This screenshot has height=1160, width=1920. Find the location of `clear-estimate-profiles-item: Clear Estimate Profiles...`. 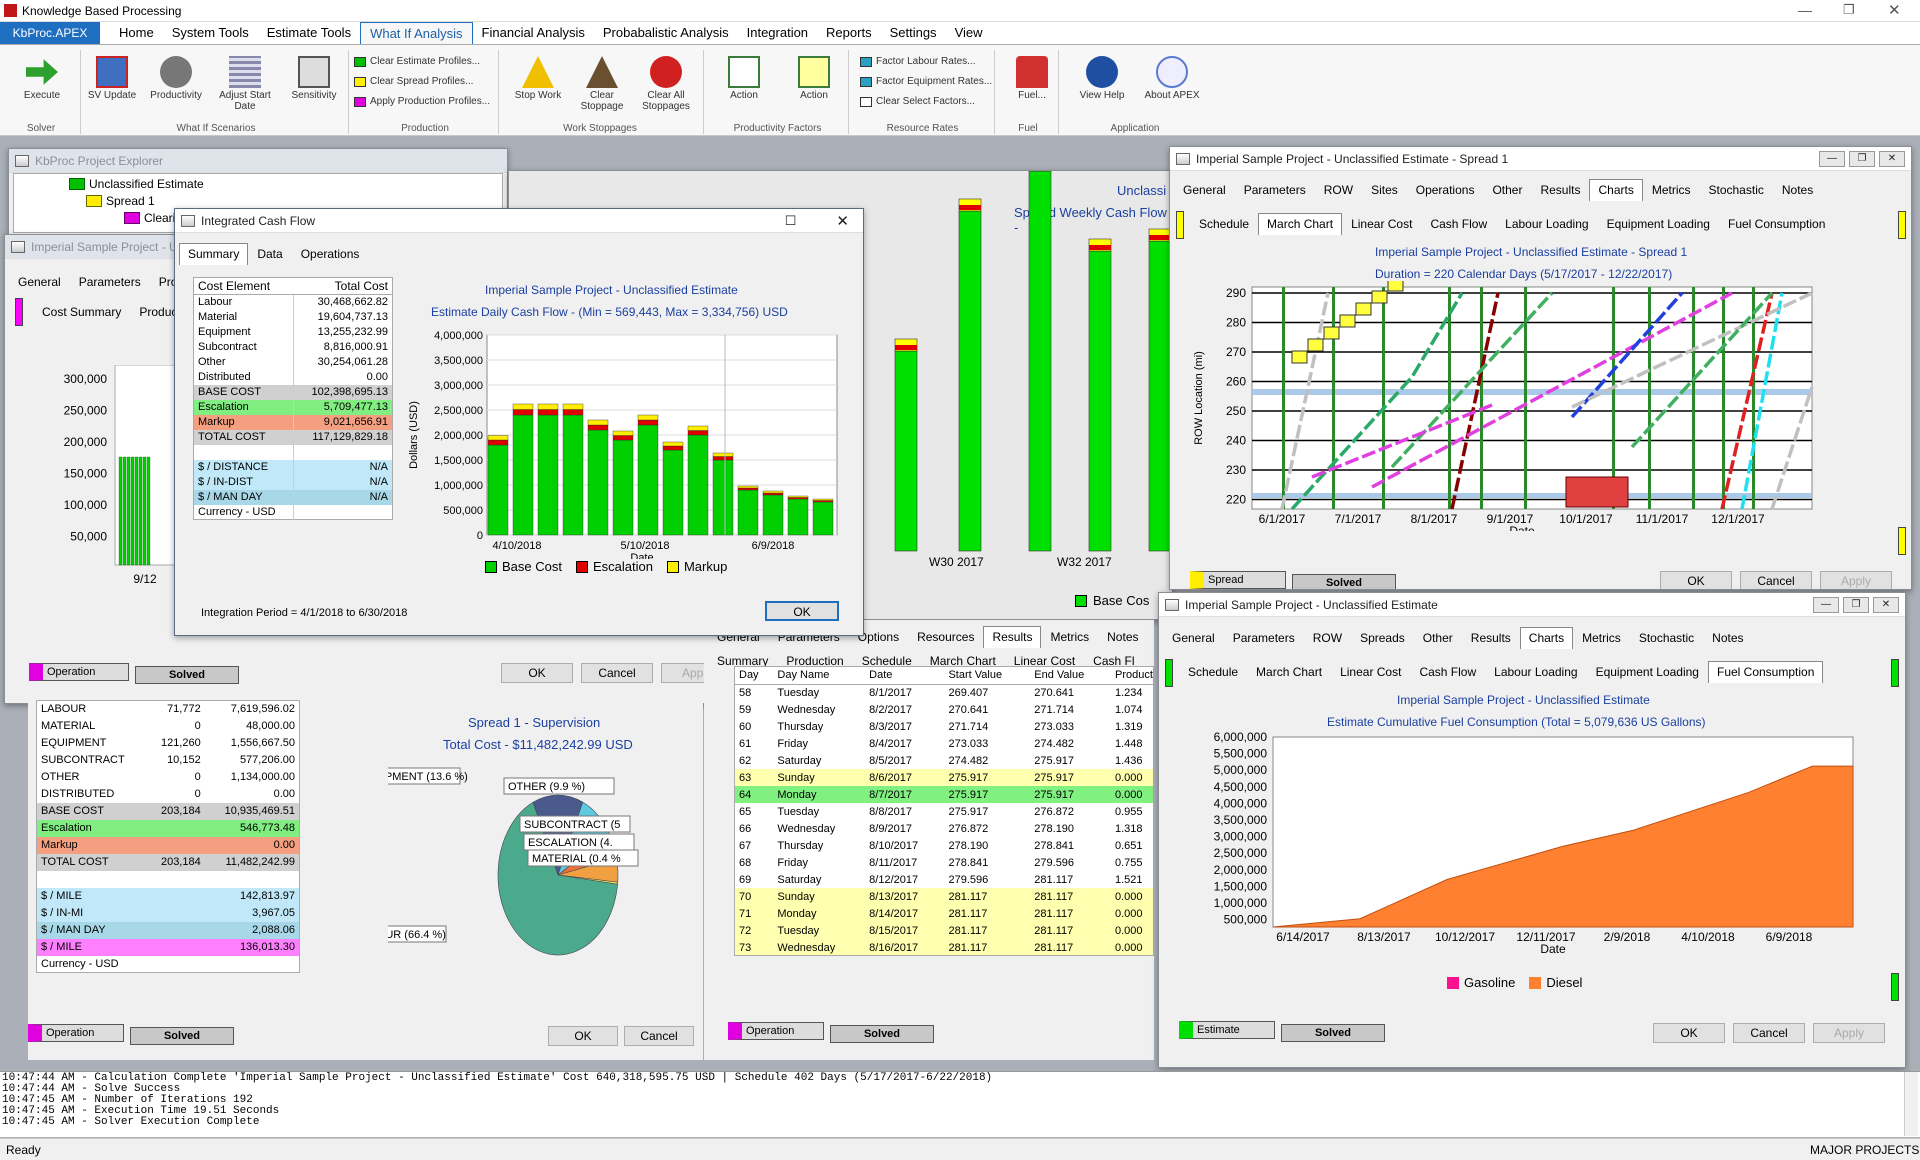

clear-estimate-profiles-item: Clear Estimate Profiles... is located at coordinates (417, 61).